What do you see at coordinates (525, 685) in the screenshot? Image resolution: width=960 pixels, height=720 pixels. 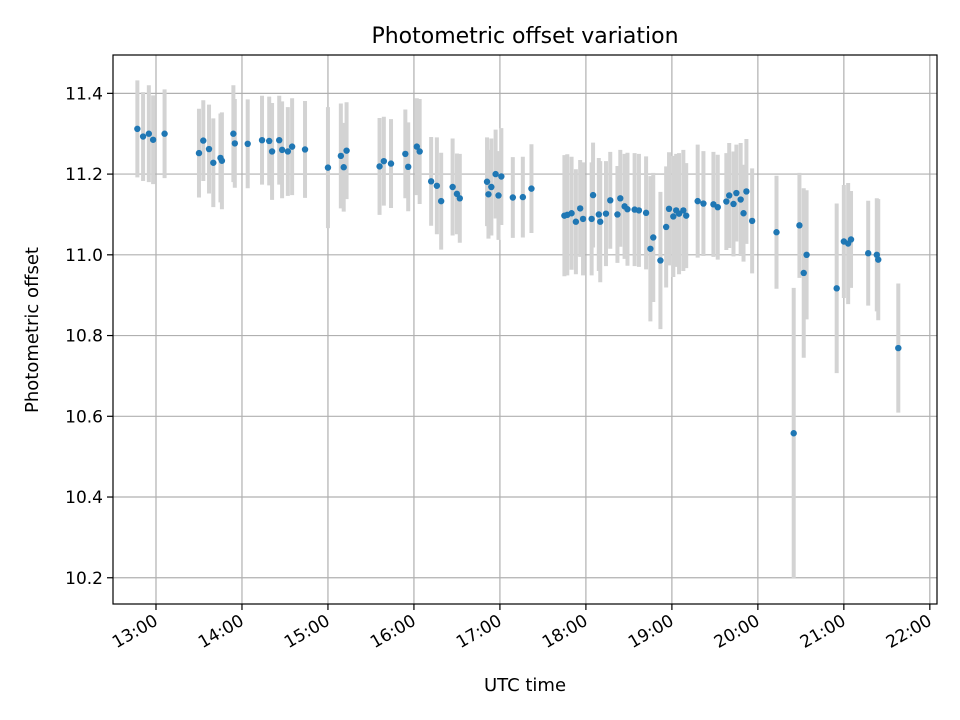 I see `x-axis-label: UTC time` at bounding box center [525, 685].